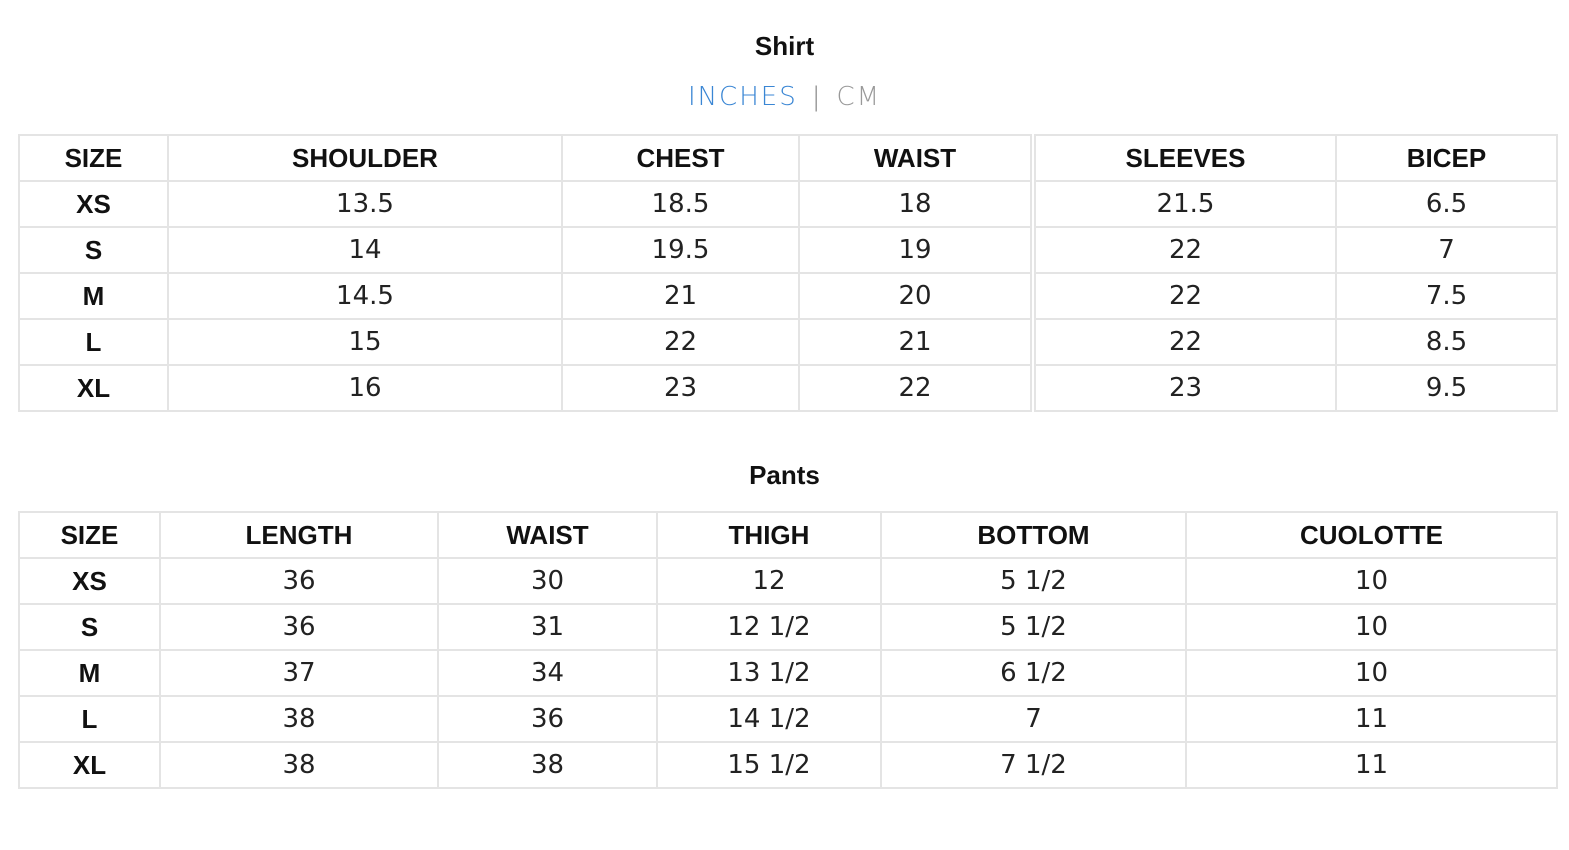 This screenshot has width=1569, height=850. I want to click on table-row: XS 13.5 18.5 18 21.5 6.5, so click(788, 204).